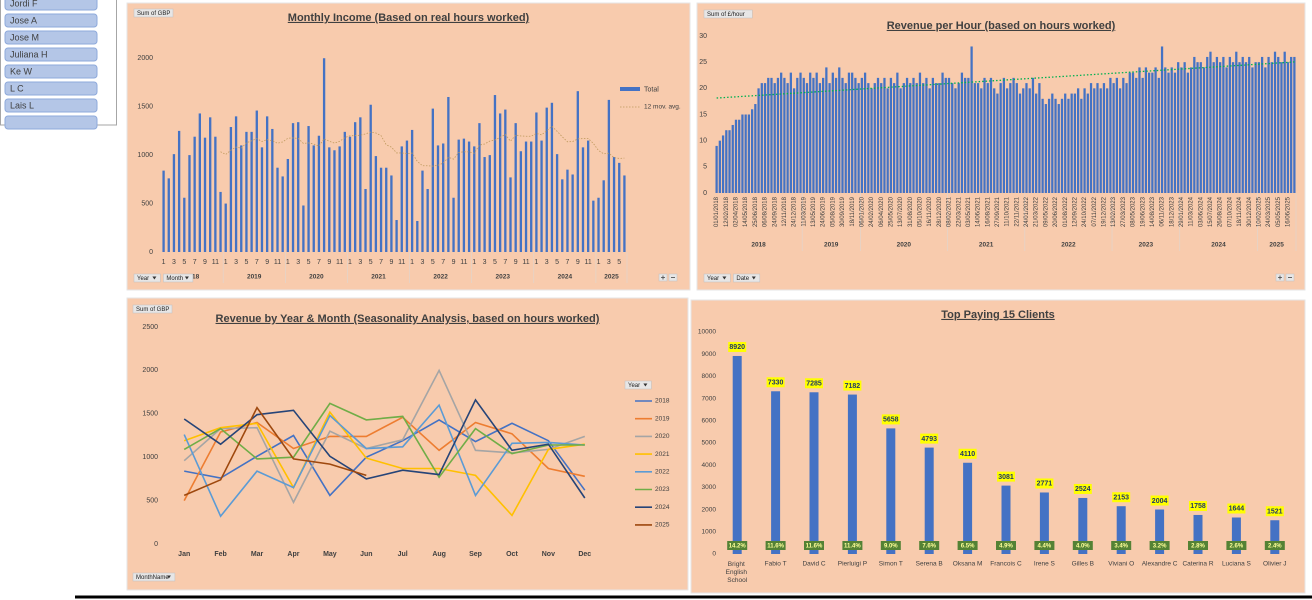 This screenshot has width=1312, height=600. I want to click on x-tick-label: 05/10/2020, so click(921, 211).